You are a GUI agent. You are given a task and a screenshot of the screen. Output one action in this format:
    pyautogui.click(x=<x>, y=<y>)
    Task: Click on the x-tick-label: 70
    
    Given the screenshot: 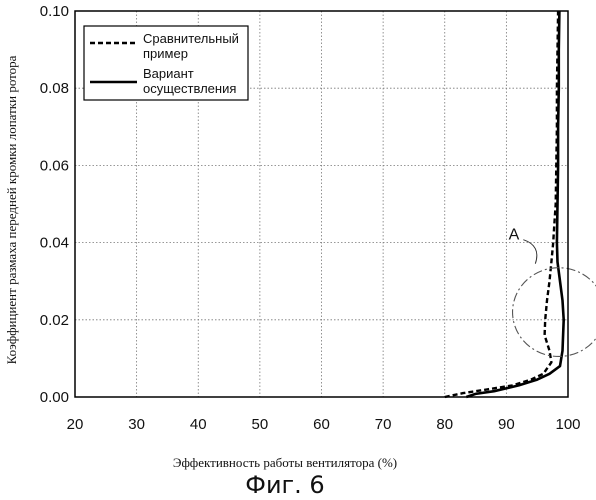 What is the action you would take?
    pyautogui.click(x=383, y=424)
    